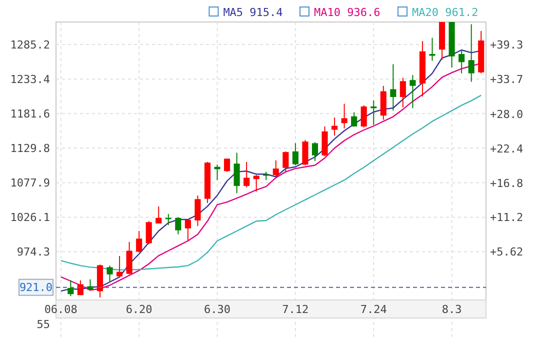  What do you see at coordinates (253, 12) in the screenshot?
I see `text: MA5 915.4` at bounding box center [253, 12].